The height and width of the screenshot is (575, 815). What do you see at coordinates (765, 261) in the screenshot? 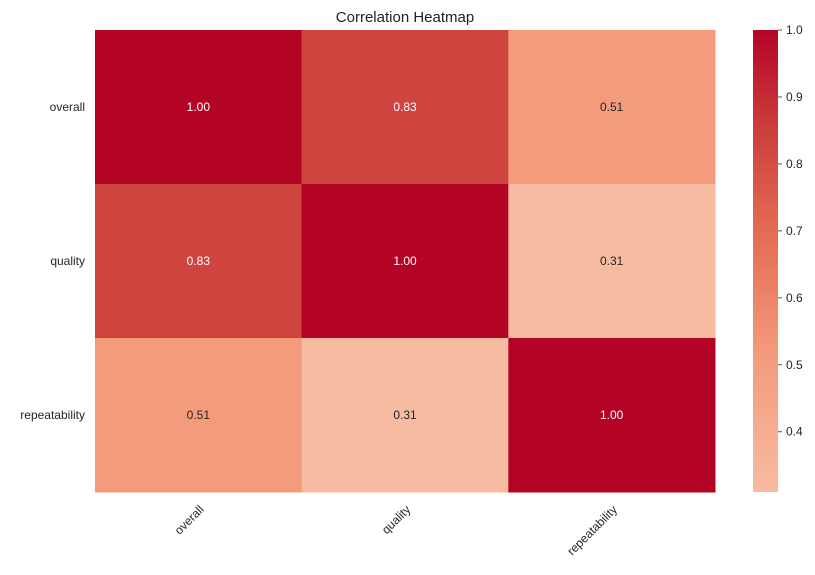
I see `colorbar-gradient` at bounding box center [765, 261].